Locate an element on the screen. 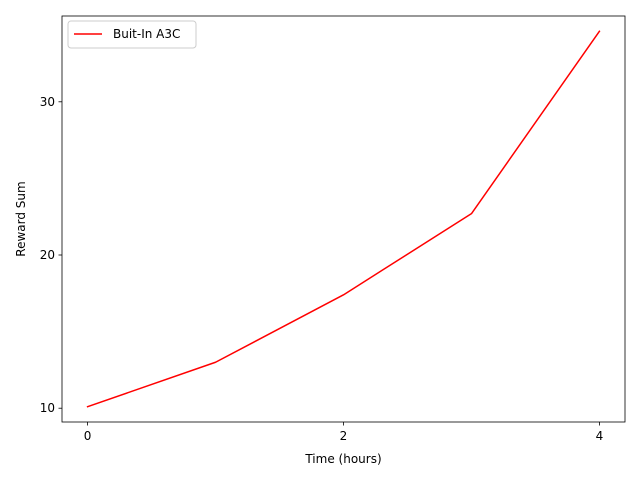 This screenshot has height=480, width=640. x-axis-ticks: 0 2 4 is located at coordinates (343, 432).